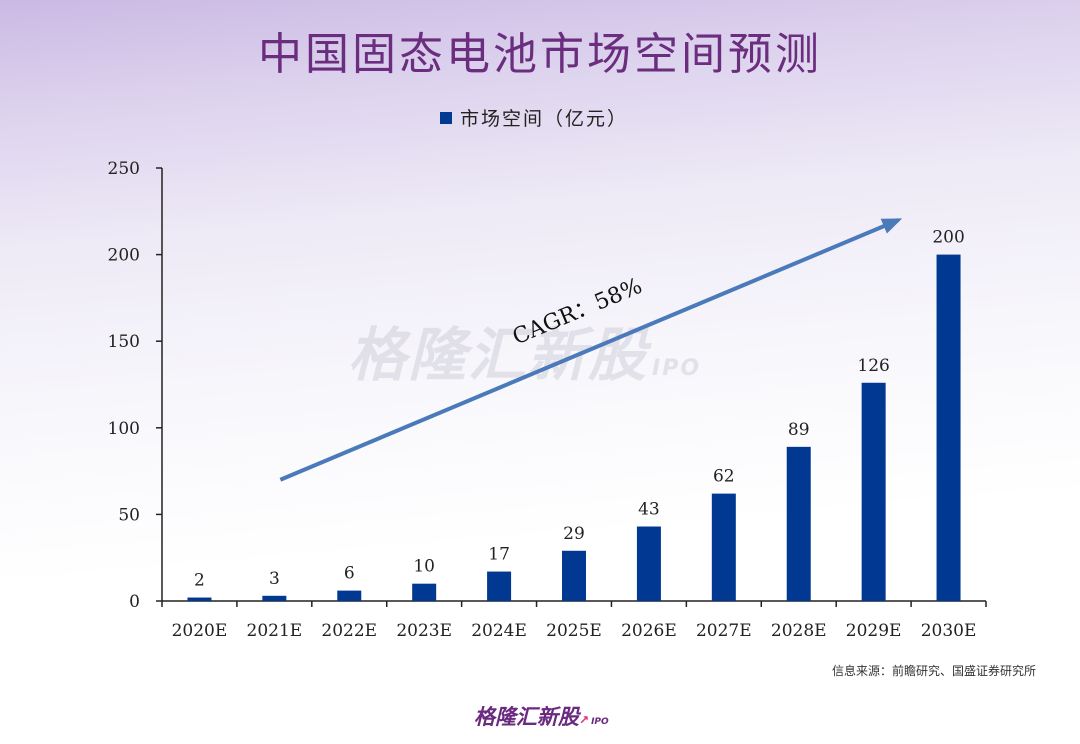 The image size is (1080, 744). Describe the element at coordinates (948, 238) in the screenshot. I see `data-label: 200` at that location.